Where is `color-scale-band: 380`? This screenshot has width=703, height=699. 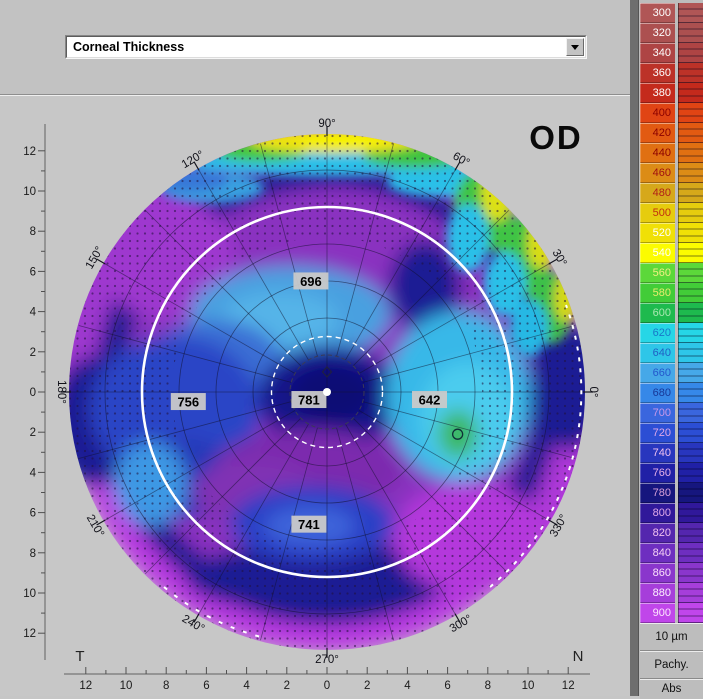
color-scale-band: 380 is located at coordinates (671, 93).